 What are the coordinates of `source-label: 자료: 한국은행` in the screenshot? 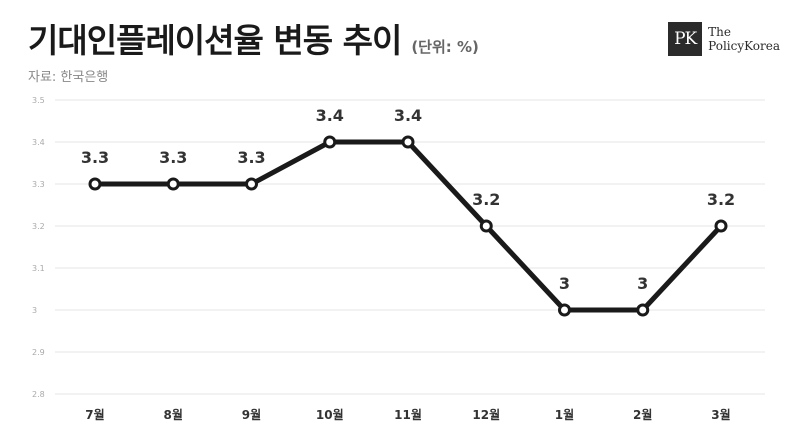 It's located at (68, 77).